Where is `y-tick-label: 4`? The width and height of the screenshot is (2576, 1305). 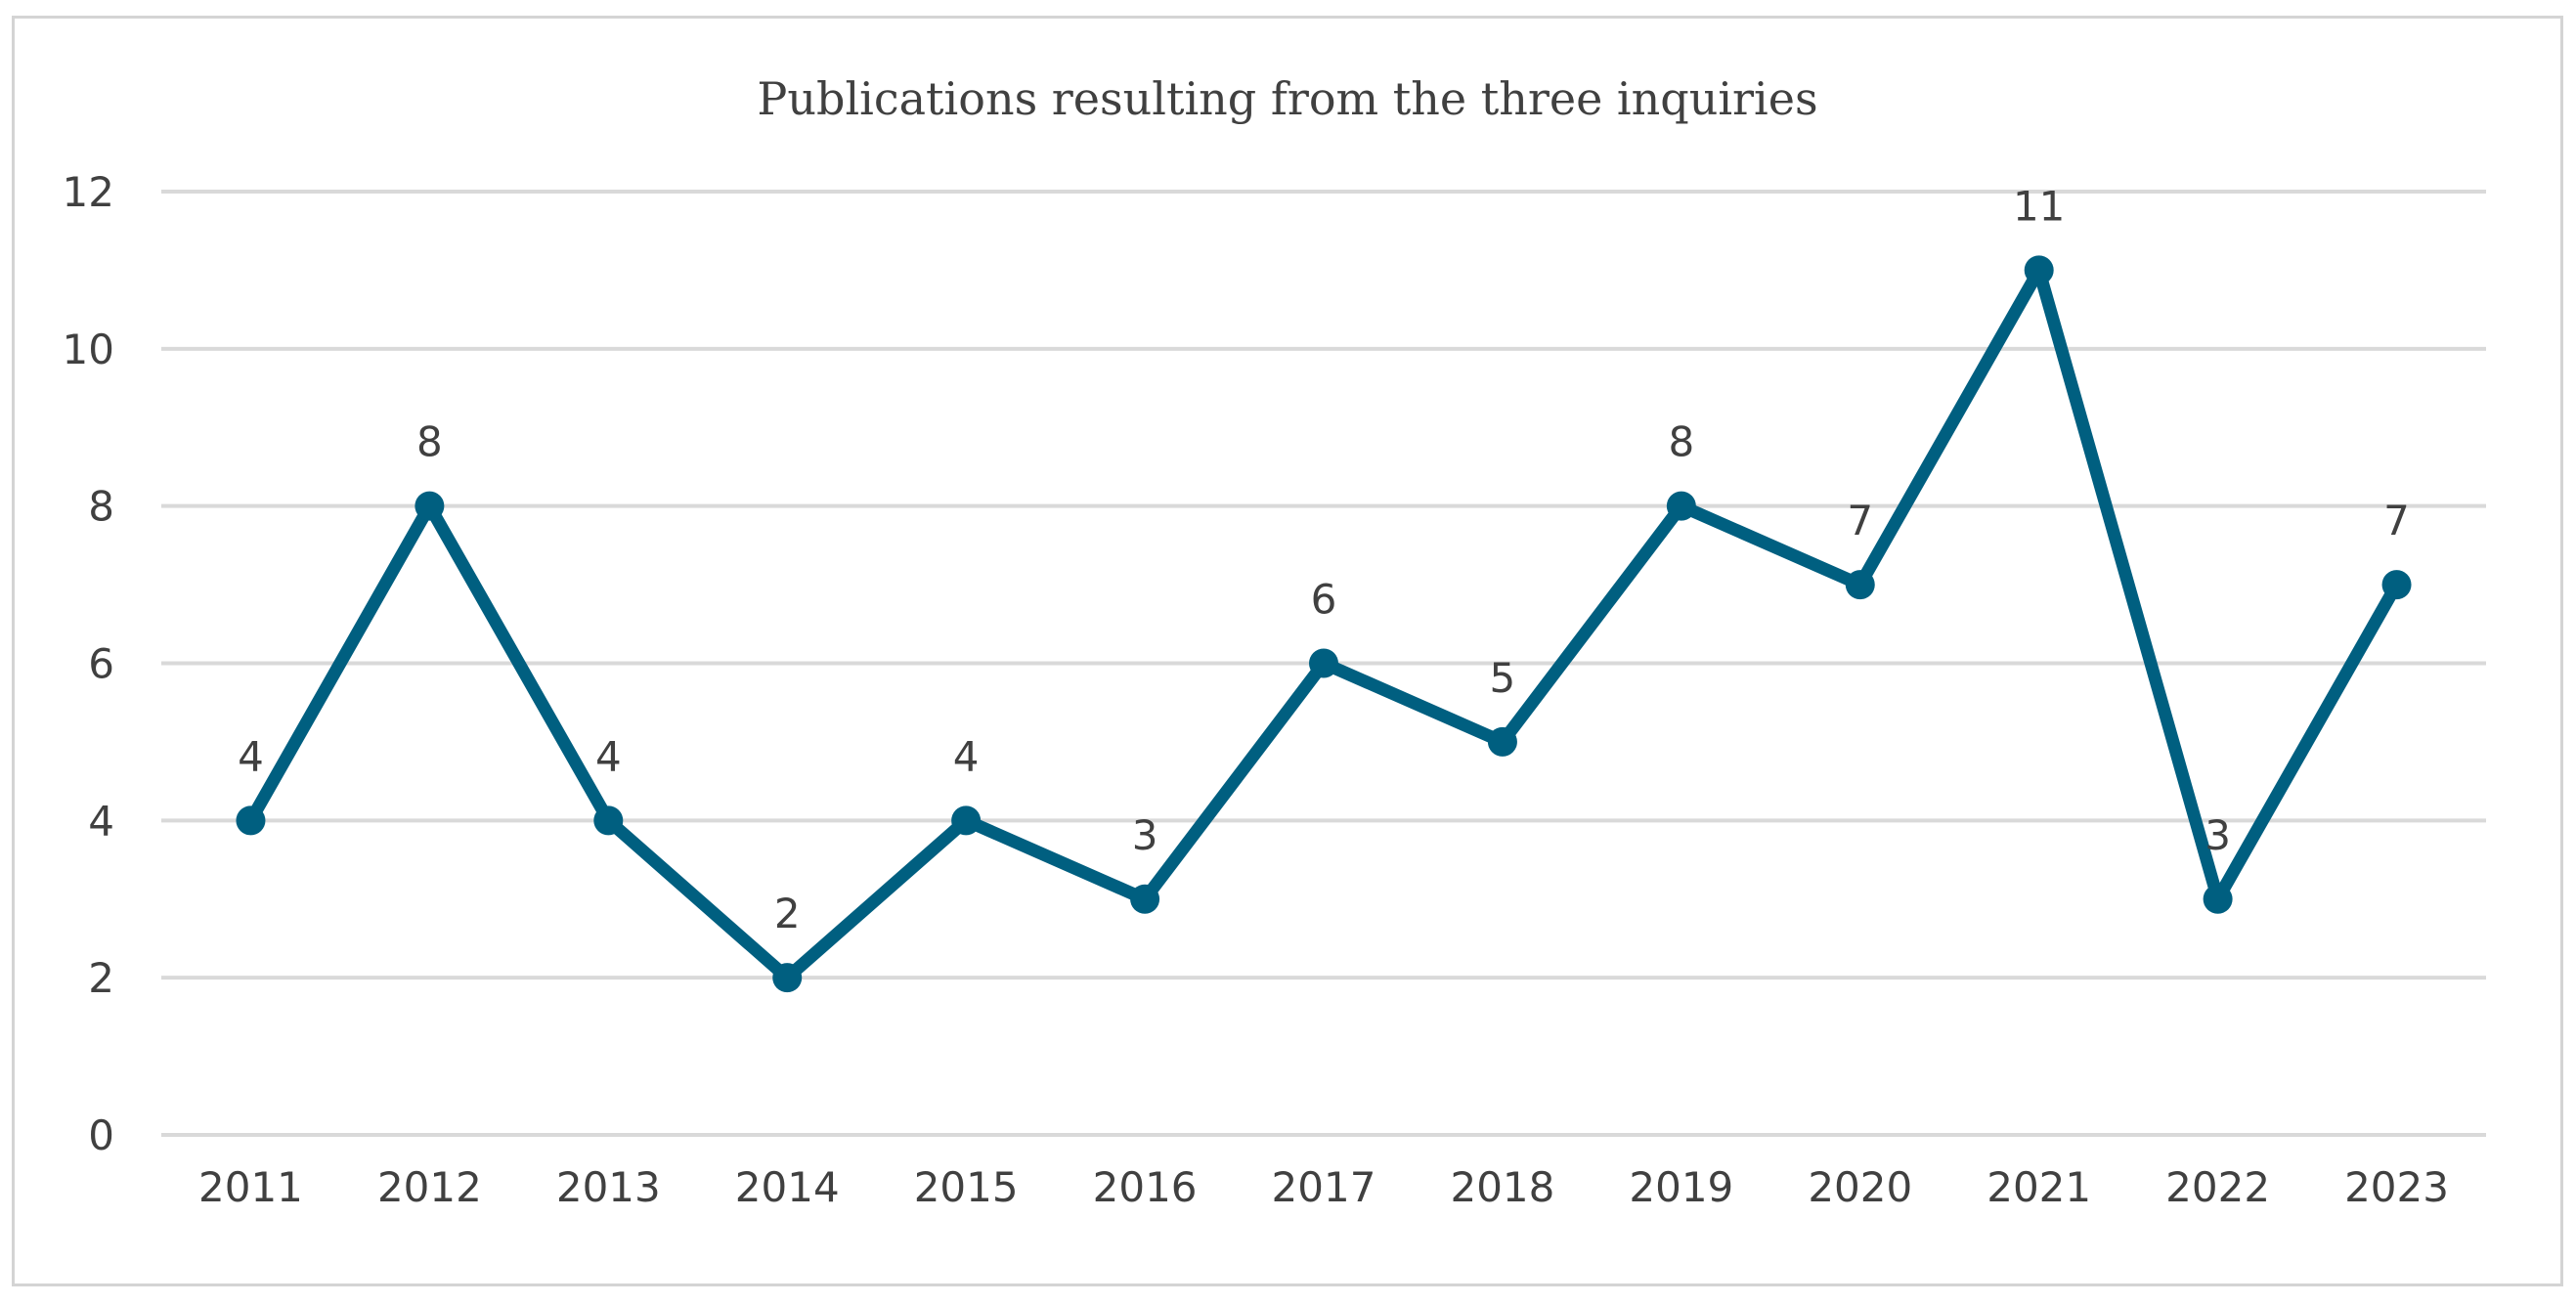
y-tick-label: 4 is located at coordinates (101, 821).